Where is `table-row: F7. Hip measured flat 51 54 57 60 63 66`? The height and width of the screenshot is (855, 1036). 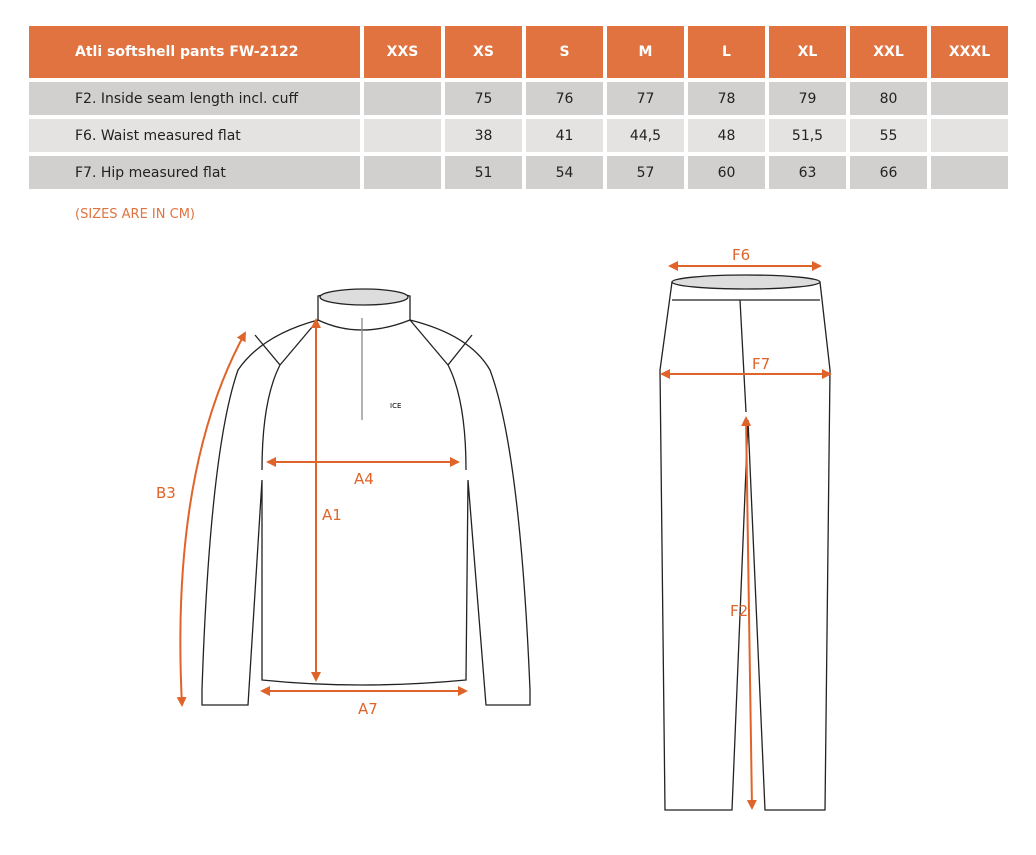 table-row: F7. Hip measured flat 51 54 57 60 63 66 is located at coordinates (518, 172).